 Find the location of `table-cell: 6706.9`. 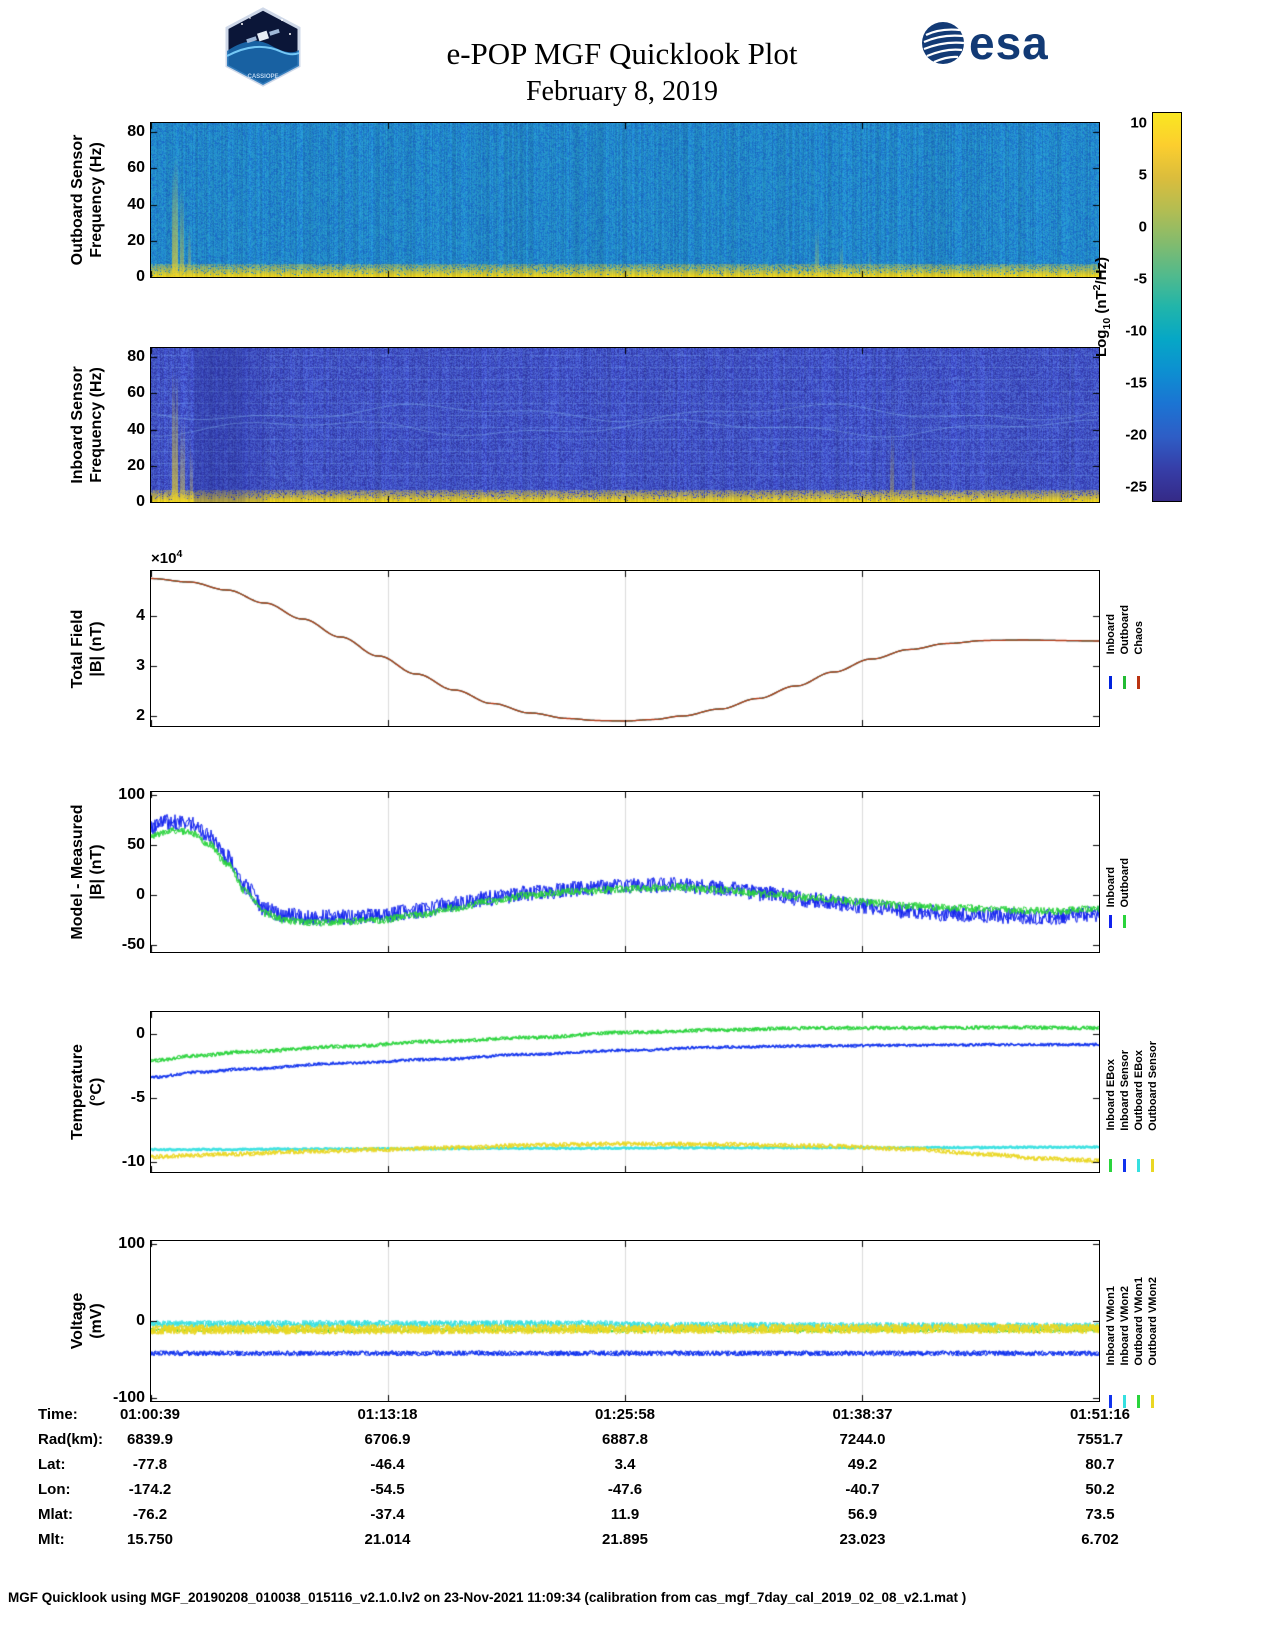

table-cell: 6706.9 is located at coordinates (387, 1439).